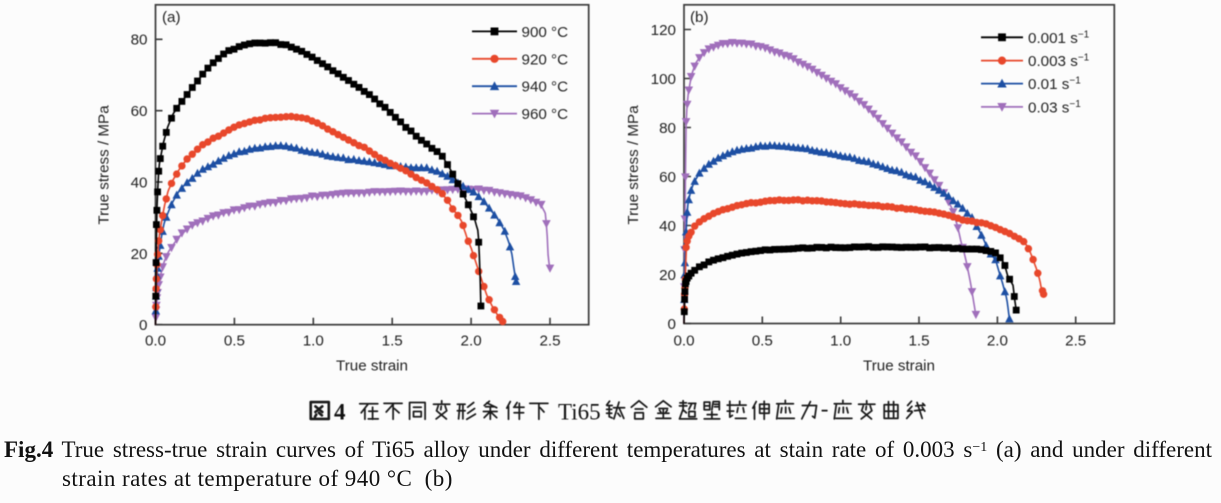 The height and width of the screenshot is (503, 1221). What do you see at coordinates (1059, 38) in the screenshot?
I see `svg-text: 0.001 s−1` at bounding box center [1059, 38].